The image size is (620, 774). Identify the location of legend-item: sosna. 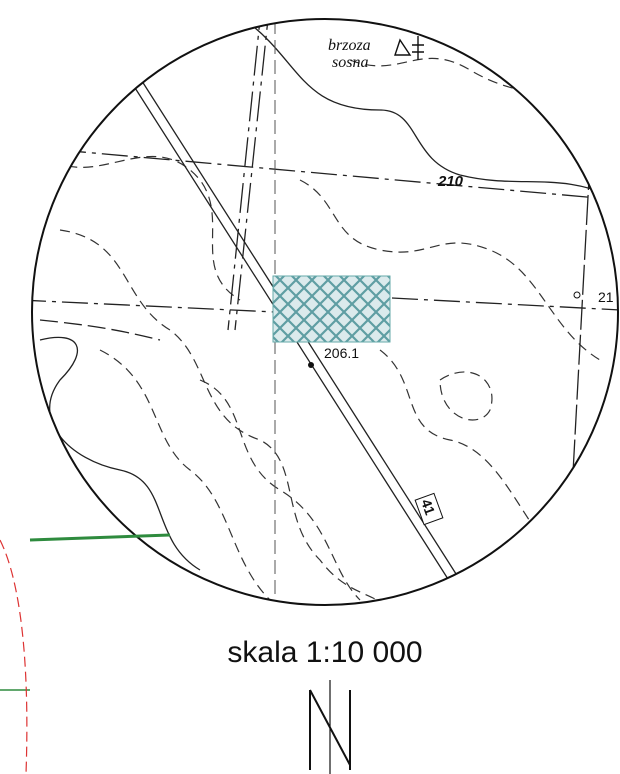
(350, 62).